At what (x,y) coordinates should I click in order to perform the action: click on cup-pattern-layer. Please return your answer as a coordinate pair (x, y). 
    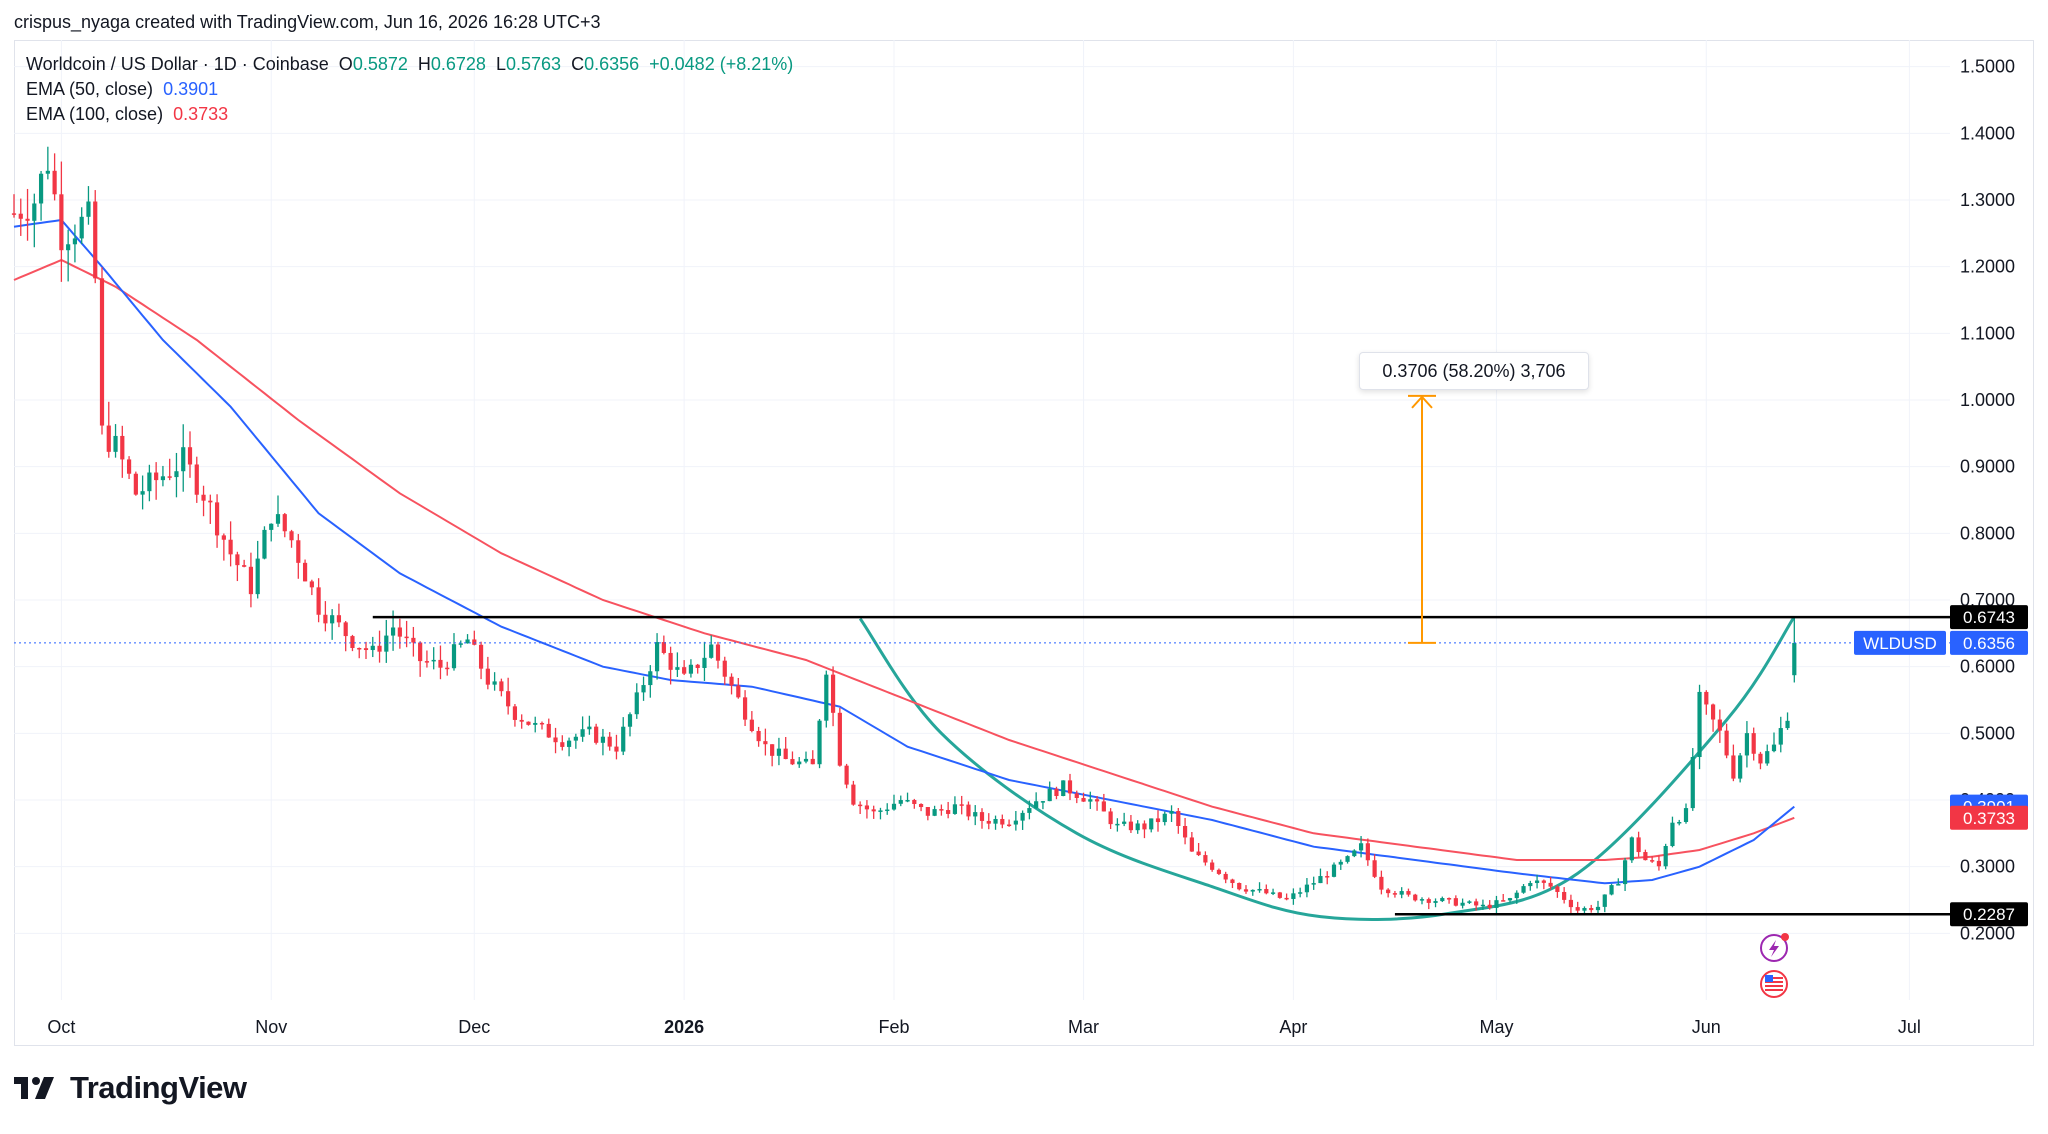
    Looking at the image, I should click on (1327, 768).